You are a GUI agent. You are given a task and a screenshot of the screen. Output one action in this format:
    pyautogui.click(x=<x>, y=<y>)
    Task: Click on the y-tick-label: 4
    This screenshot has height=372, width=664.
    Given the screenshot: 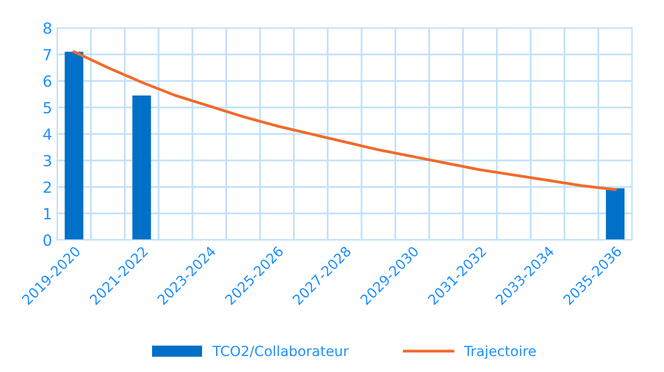 What is the action you would take?
    pyautogui.click(x=47, y=134)
    